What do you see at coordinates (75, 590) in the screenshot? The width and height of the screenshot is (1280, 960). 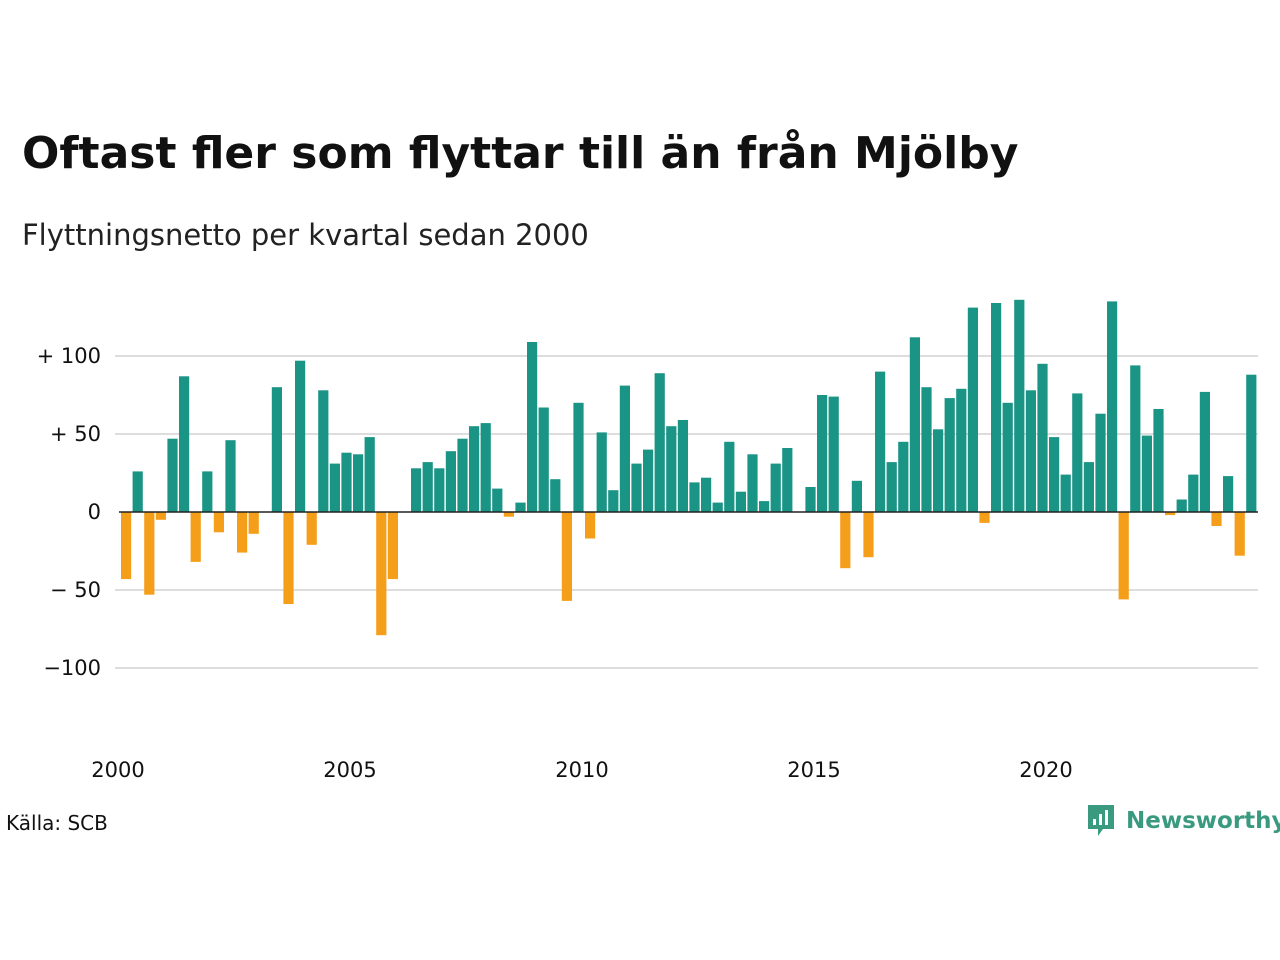 I see `y-tick-label: − 50` at bounding box center [75, 590].